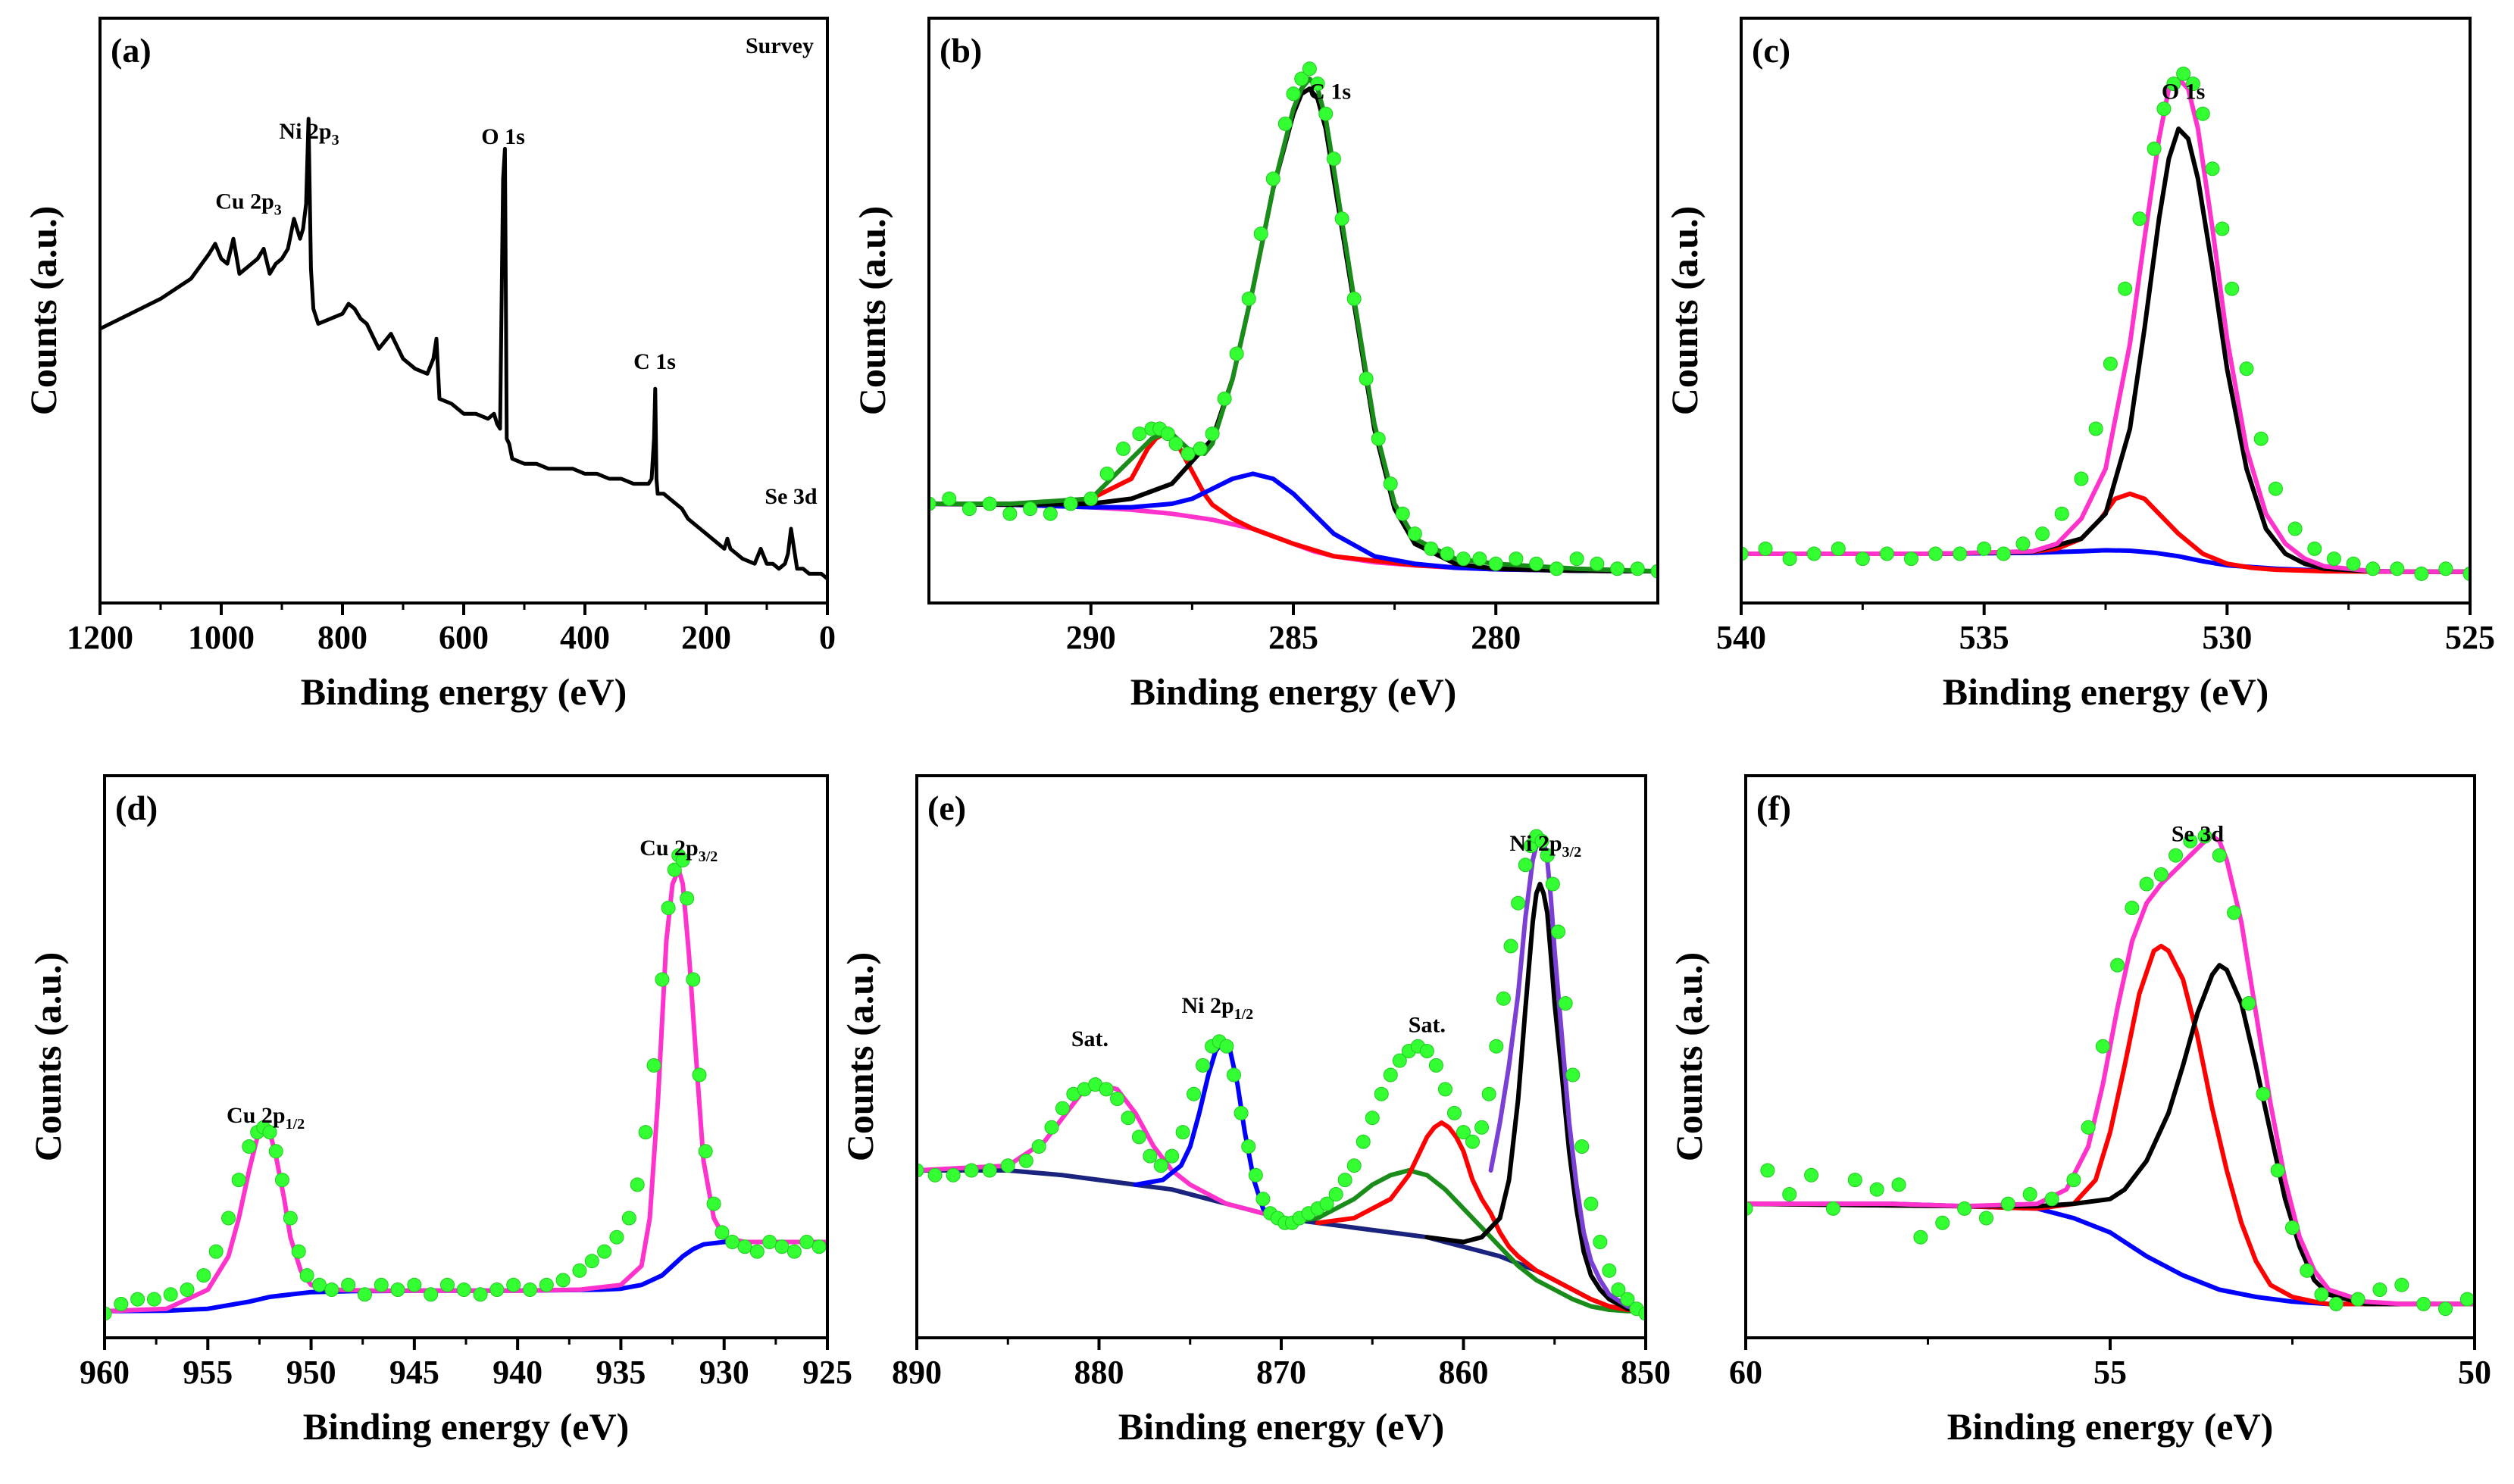 The image size is (2514, 1484). What do you see at coordinates (827, 637) in the screenshot?
I see `x-tick-label: 0` at bounding box center [827, 637].